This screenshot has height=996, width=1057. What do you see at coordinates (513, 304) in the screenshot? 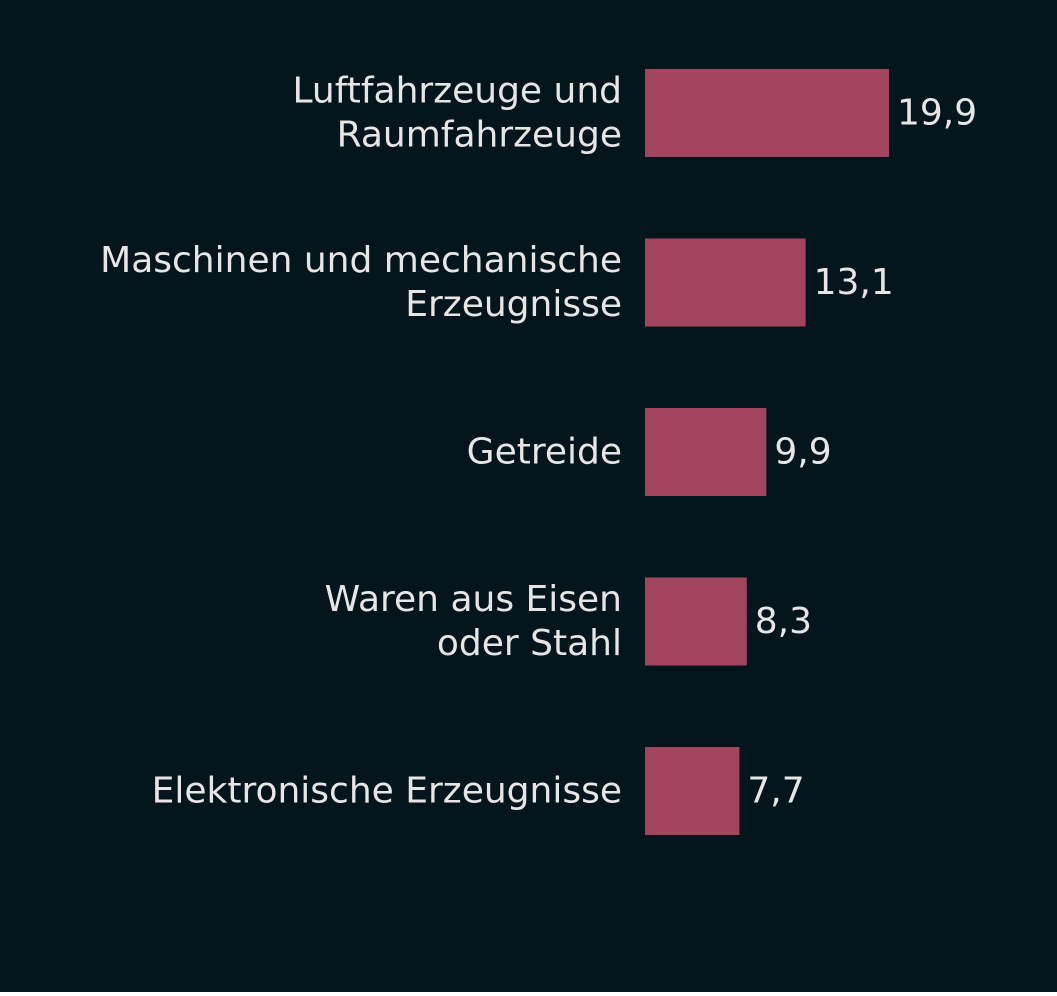
I see `category-label-line: Erzeugnisse` at bounding box center [513, 304].